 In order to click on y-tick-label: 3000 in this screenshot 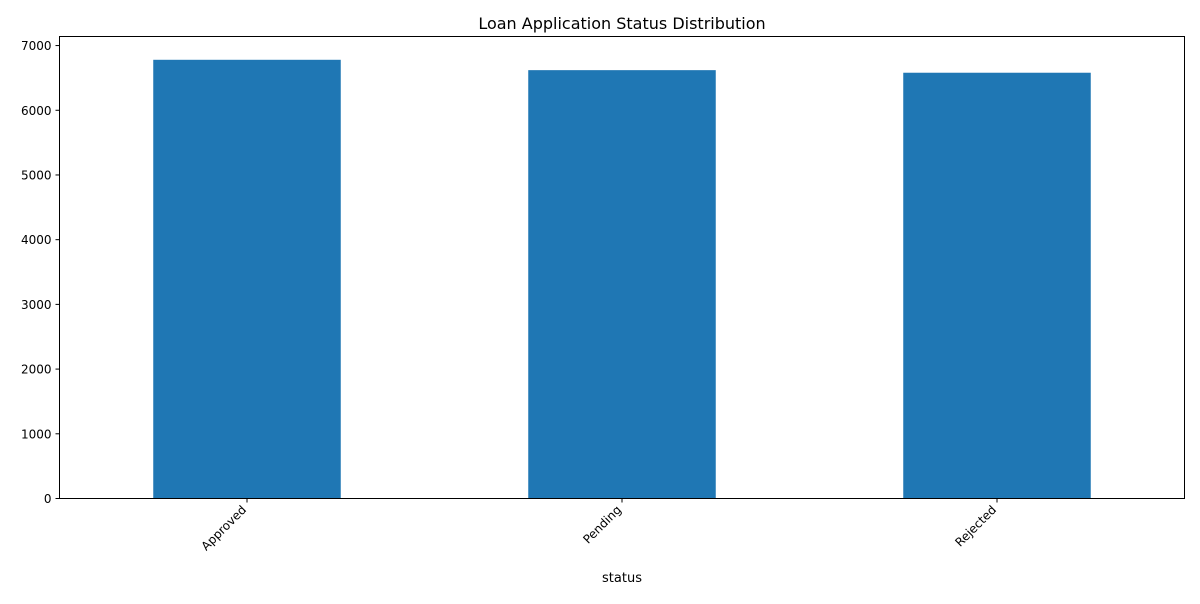, I will do `click(36, 305)`.